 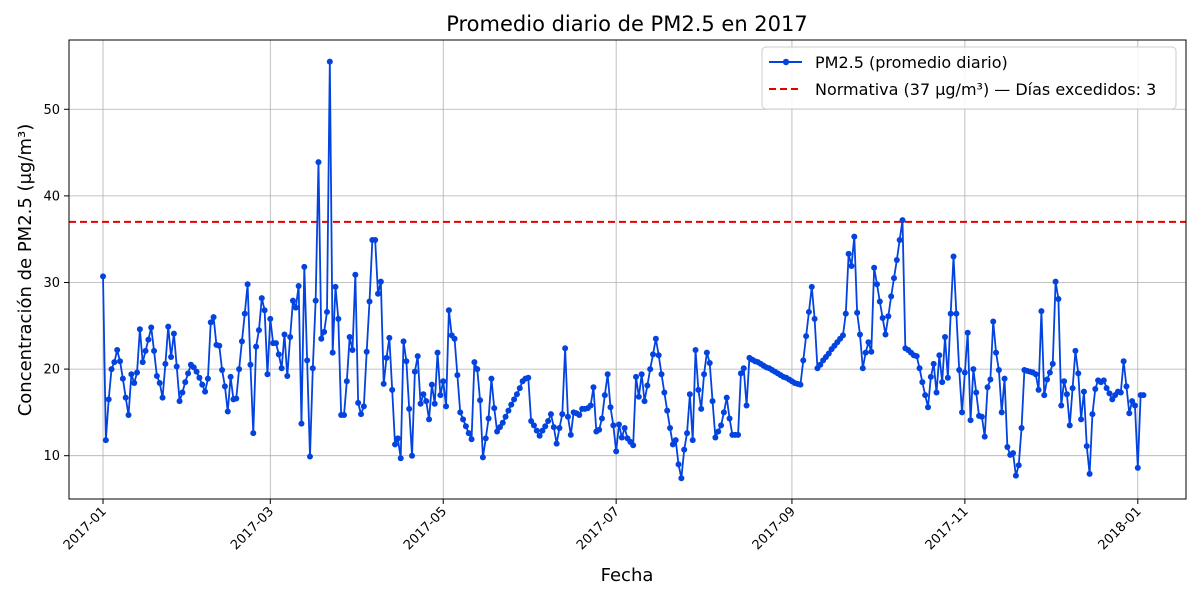 What do you see at coordinates (51, 456) in the screenshot?
I see `y-tick-label: 10` at bounding box center [51, 456].